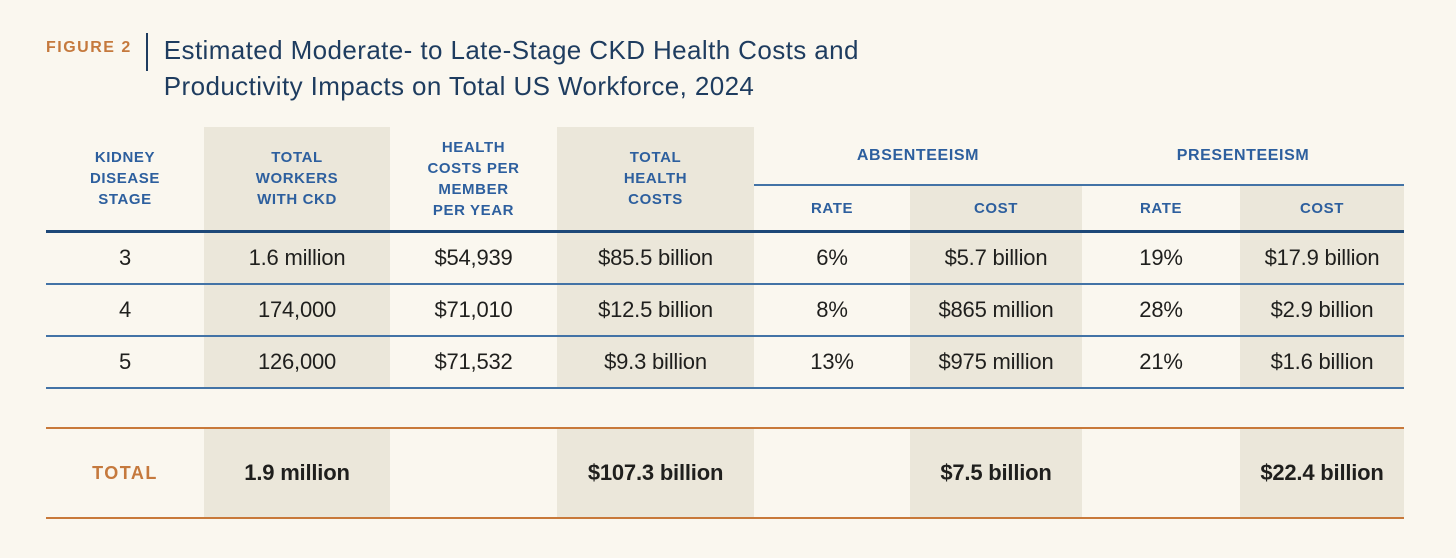  What do you see at coordinates (1322, 208) in the screenshot?
I see `header-presenteeism-cost: COST` at bounding box center [1322, 208].